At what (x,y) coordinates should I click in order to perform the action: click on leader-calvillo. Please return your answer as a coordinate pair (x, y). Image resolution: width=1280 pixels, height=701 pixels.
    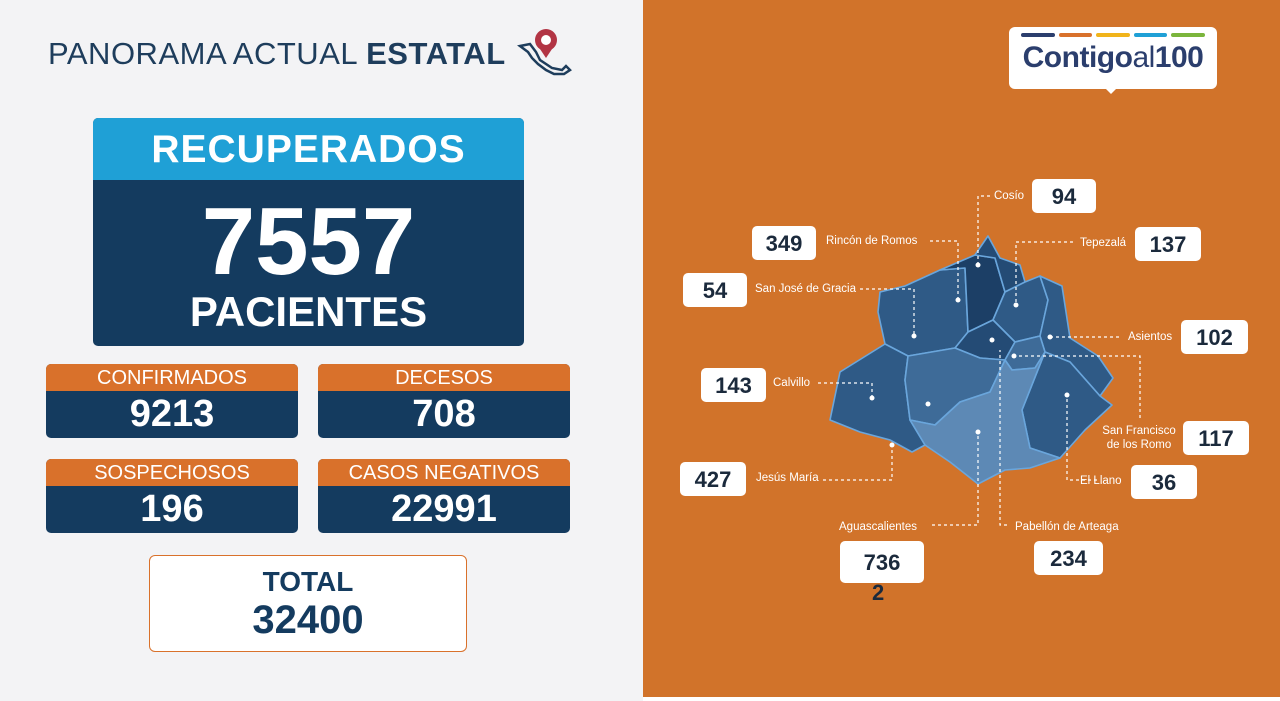
    Looking at the image, I should click on (845, 390).